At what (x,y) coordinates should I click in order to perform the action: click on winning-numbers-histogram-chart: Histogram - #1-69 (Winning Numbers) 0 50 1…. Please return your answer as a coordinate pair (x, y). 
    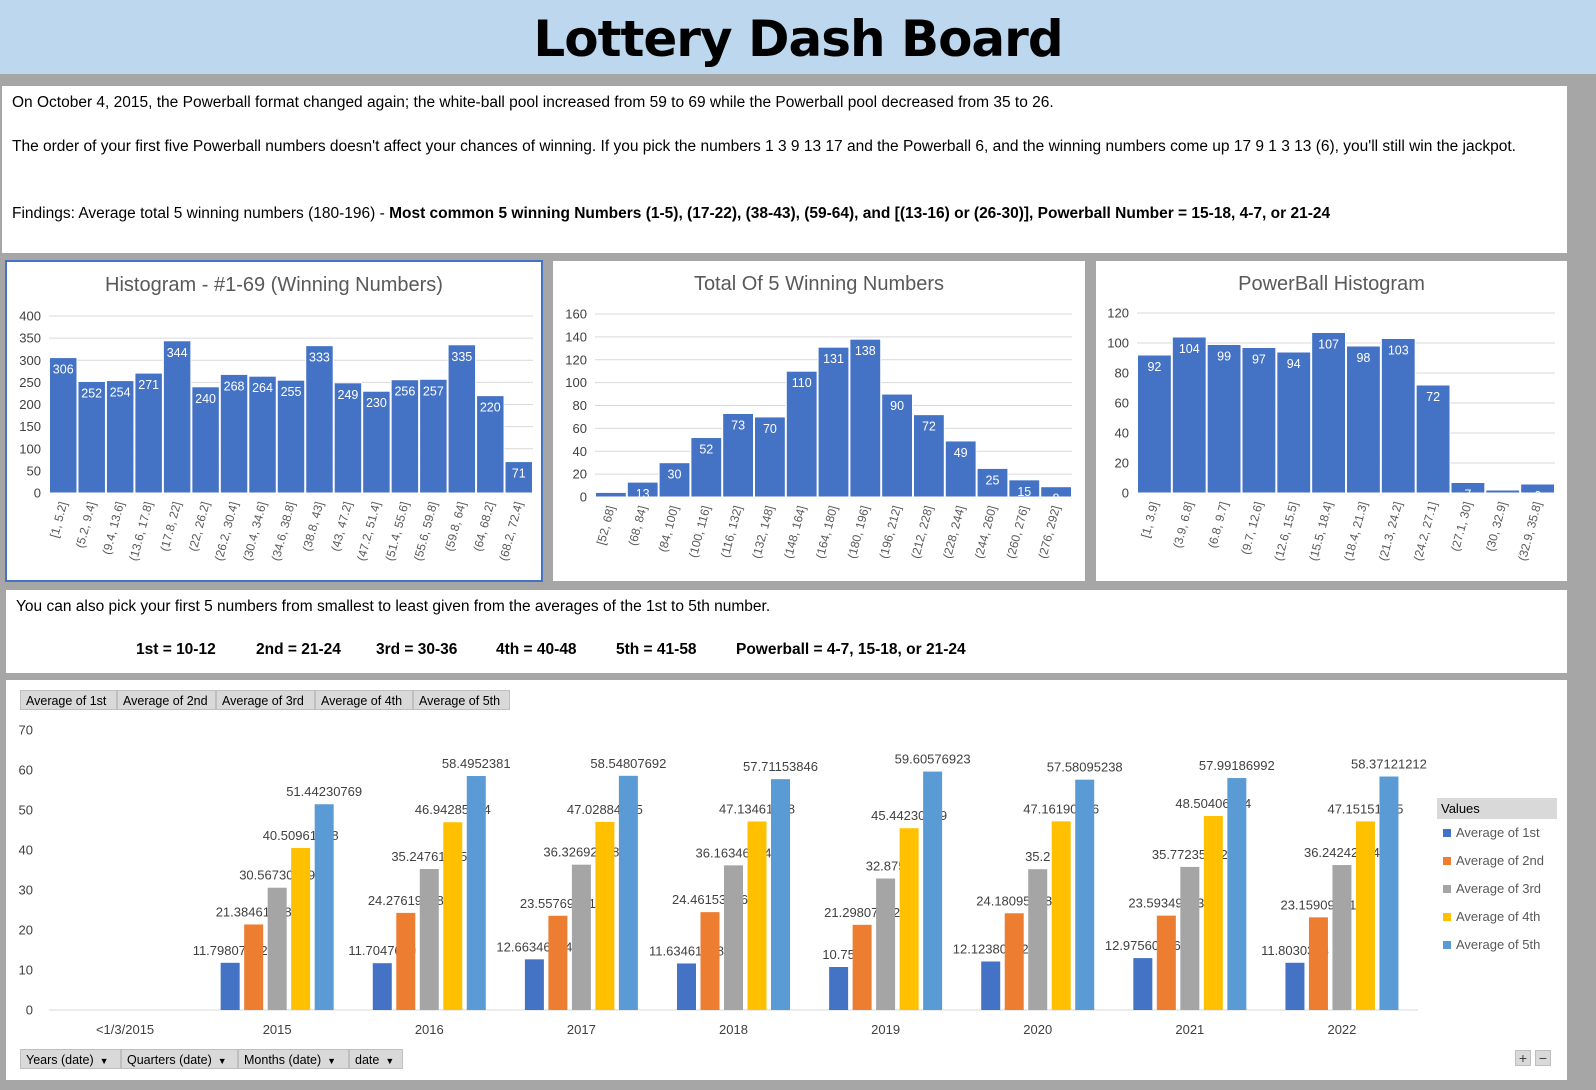
    Looking at the image, I should click on (274, 421).